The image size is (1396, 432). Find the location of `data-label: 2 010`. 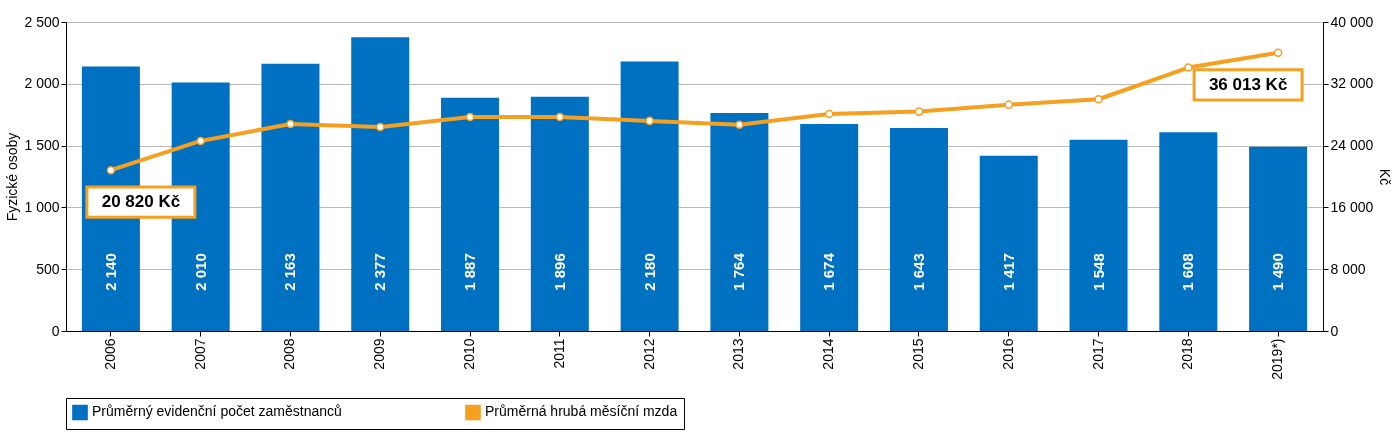

data-label: 2 010 is located at coordinates (200, 272).